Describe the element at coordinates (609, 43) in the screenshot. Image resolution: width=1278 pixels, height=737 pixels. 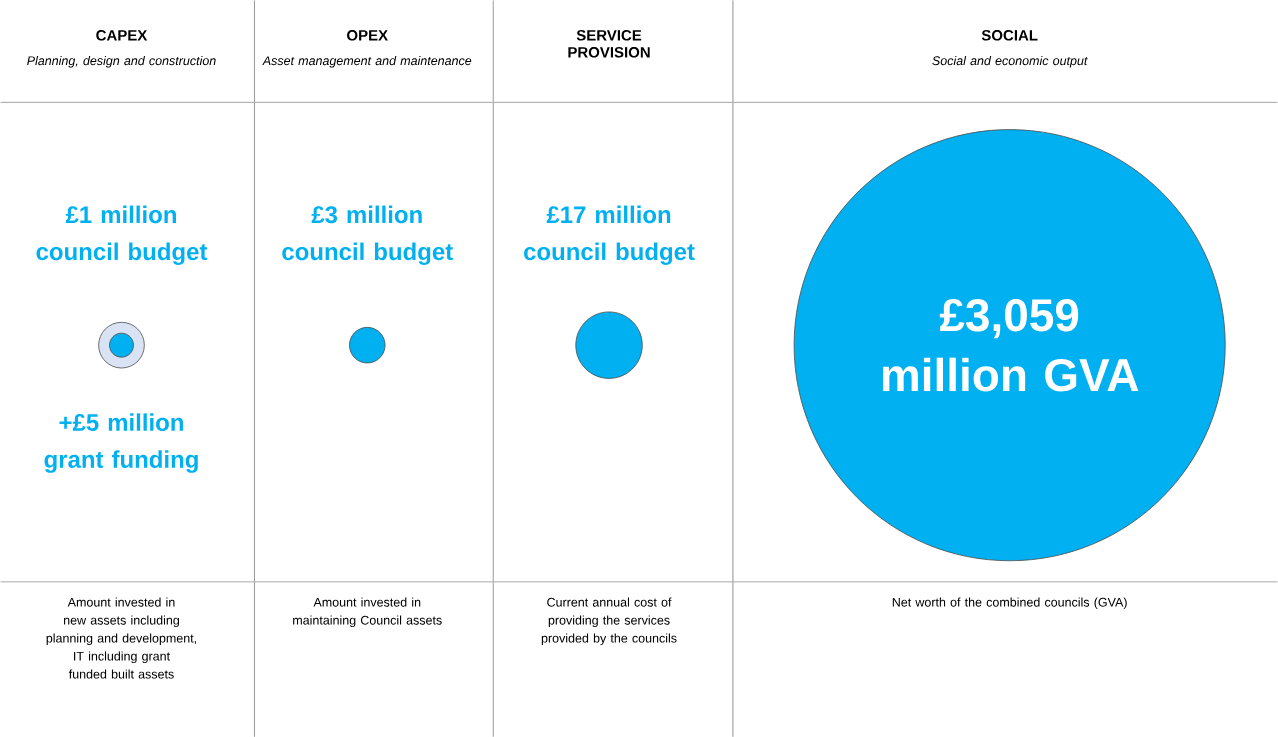
I see `category-label: SERVICE PROVISION` at that location.